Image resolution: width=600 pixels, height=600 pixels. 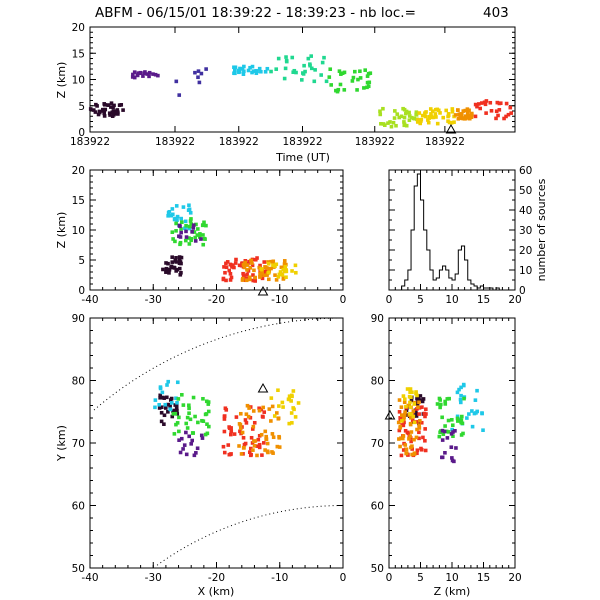 I want to click on xy-y-tick-label: 70, so click(x=78, y=444).